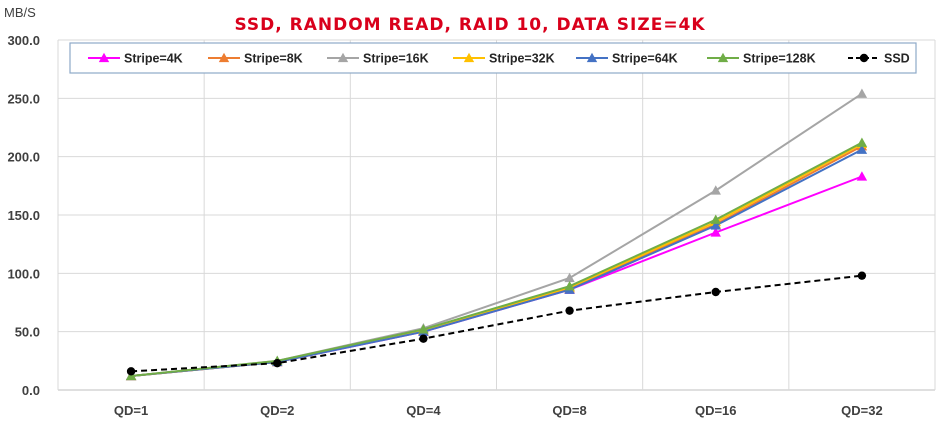 The width and height of the screenshot is (942, 425). Describe the element at coordinates (31, 390) in the screenshot. I see `y-tick-label: 0.0` at that location.